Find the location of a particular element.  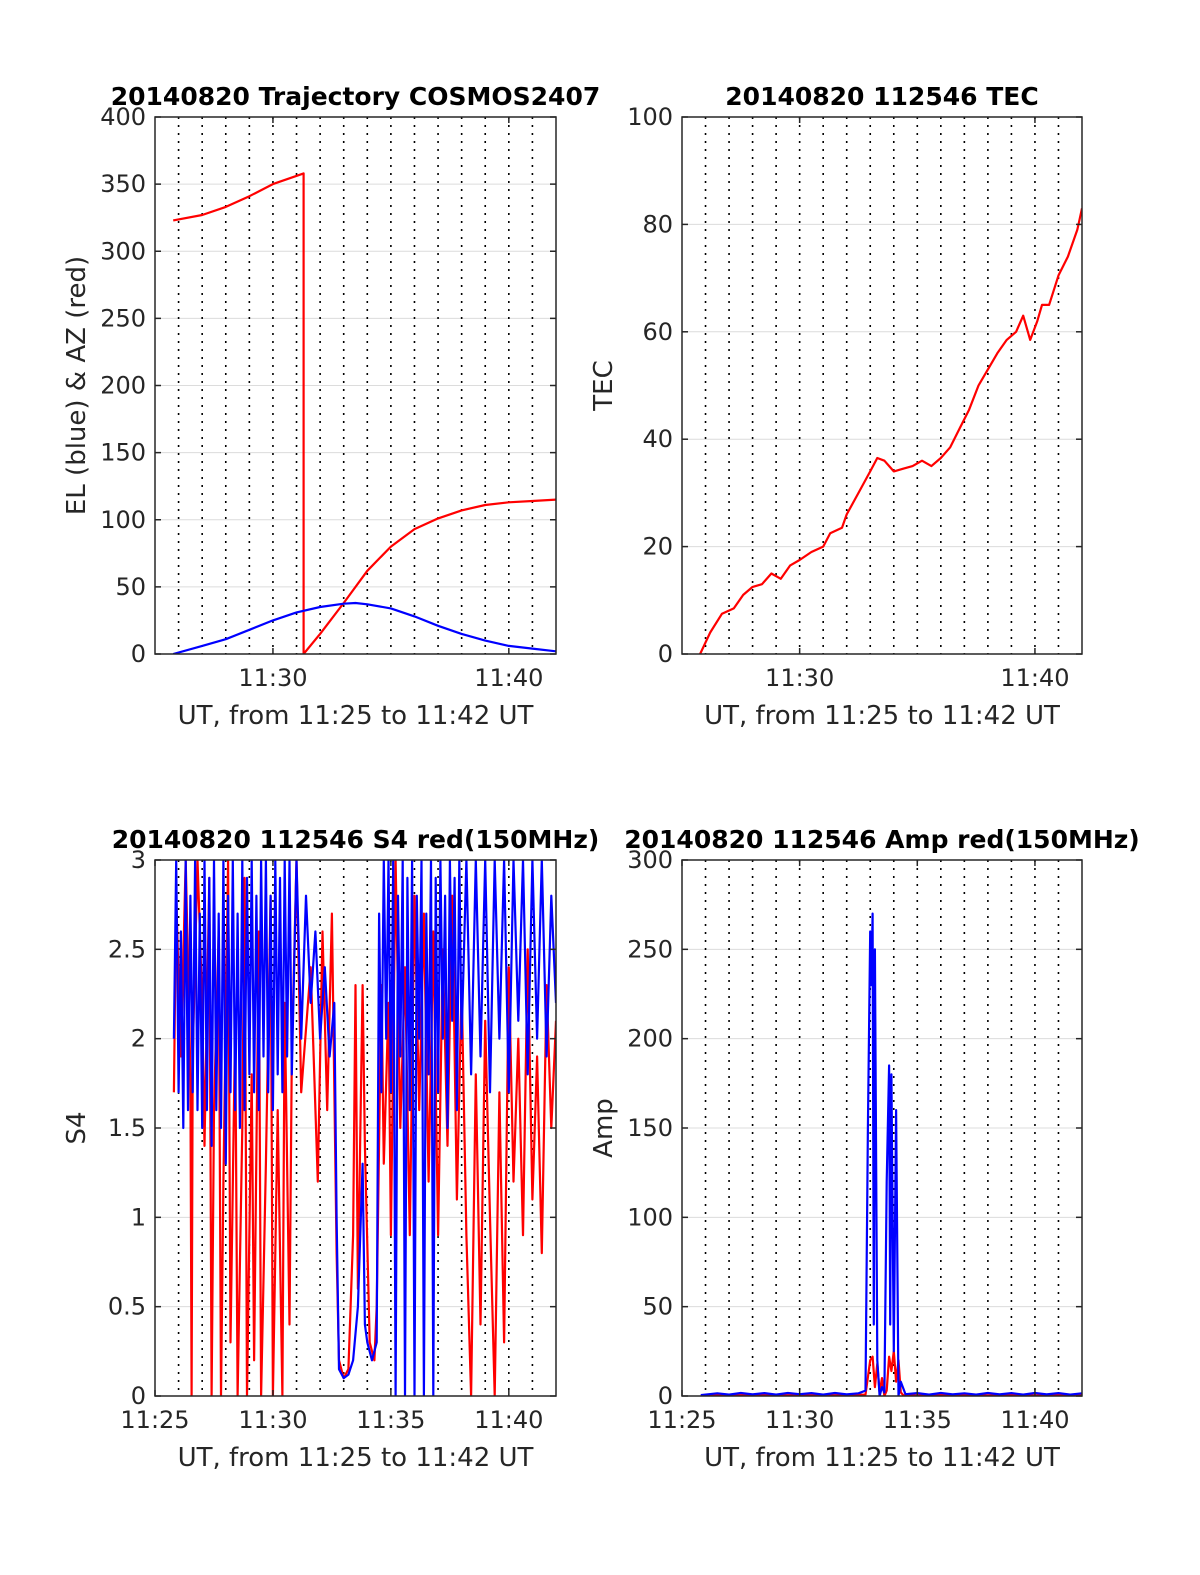

amp-y-axis-label: Amp is located at coordinates (604, 1128).